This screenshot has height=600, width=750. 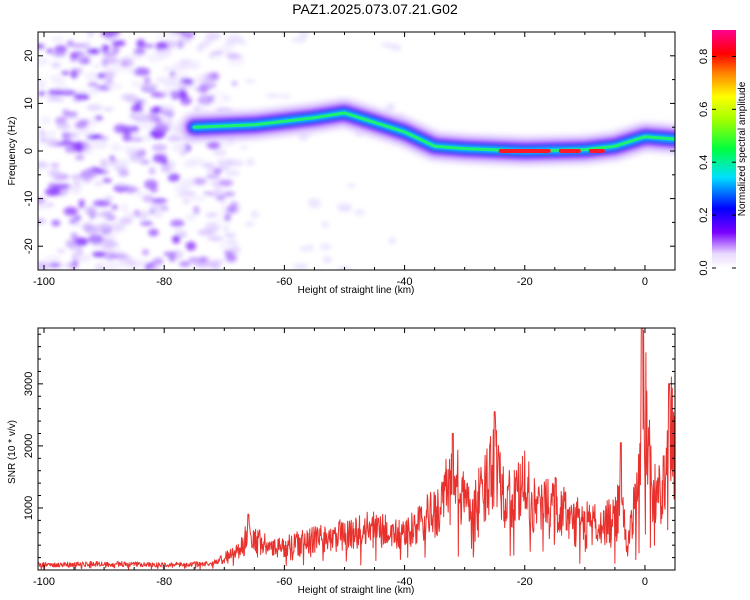 I want to click on top-x-tick-label: -100, so click(x=44, y=282).